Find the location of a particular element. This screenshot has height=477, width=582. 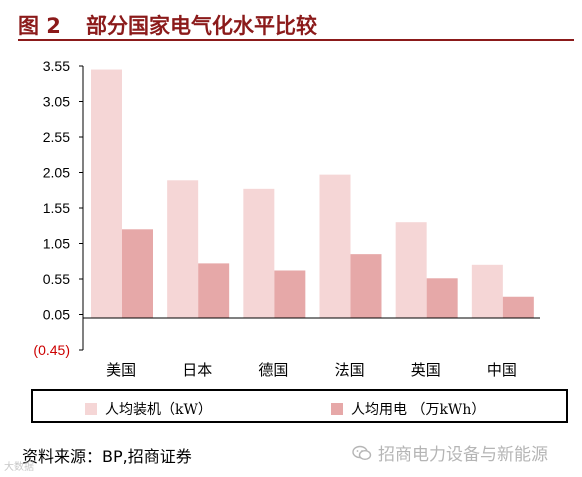

y-tick-label: 3.05 is located at coordinates (56, 102).